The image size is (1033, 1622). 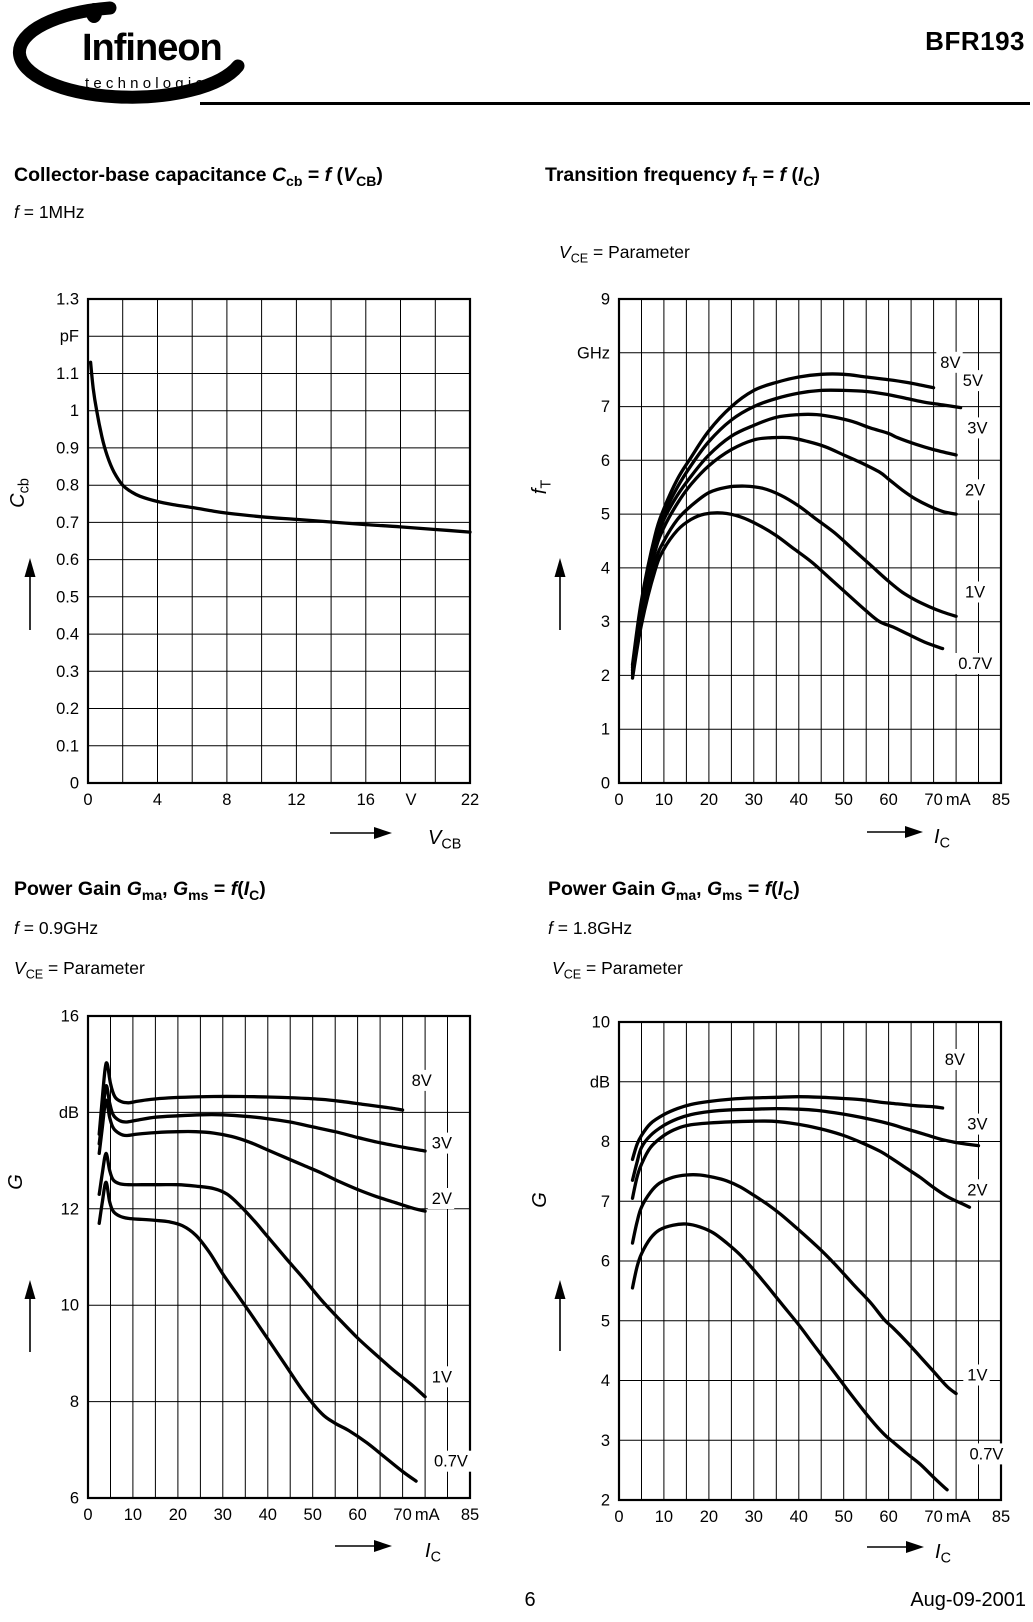 What do you see at coordinates (67, 746) in the screenshot?
I see `y-tick-label: 0.1` at bounding box center [67, 746].